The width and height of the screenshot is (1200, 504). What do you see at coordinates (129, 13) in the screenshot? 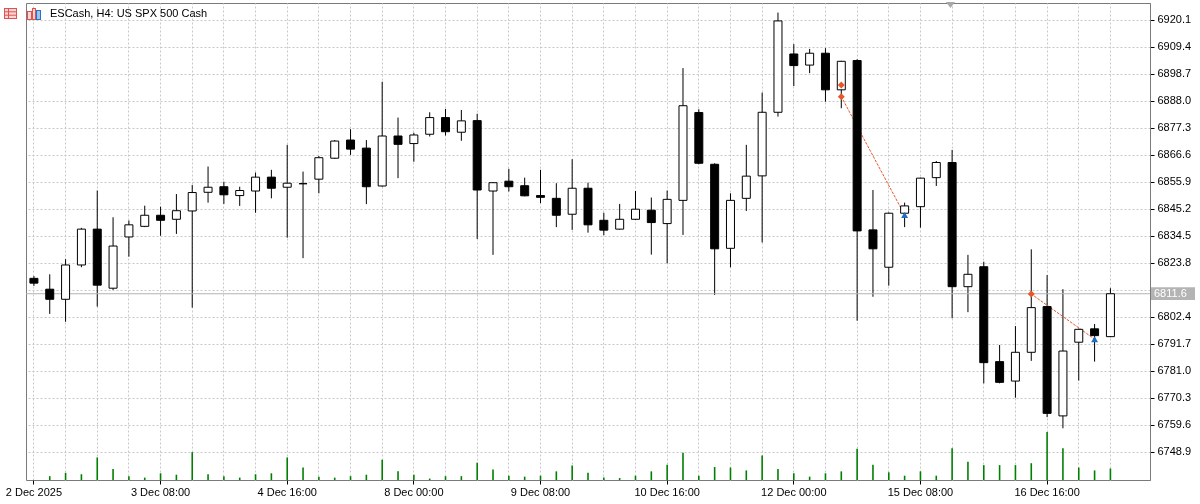
I see `chart-title: ESCash, H4: US SPX 500 Cash` at bounding box center [129, 13].